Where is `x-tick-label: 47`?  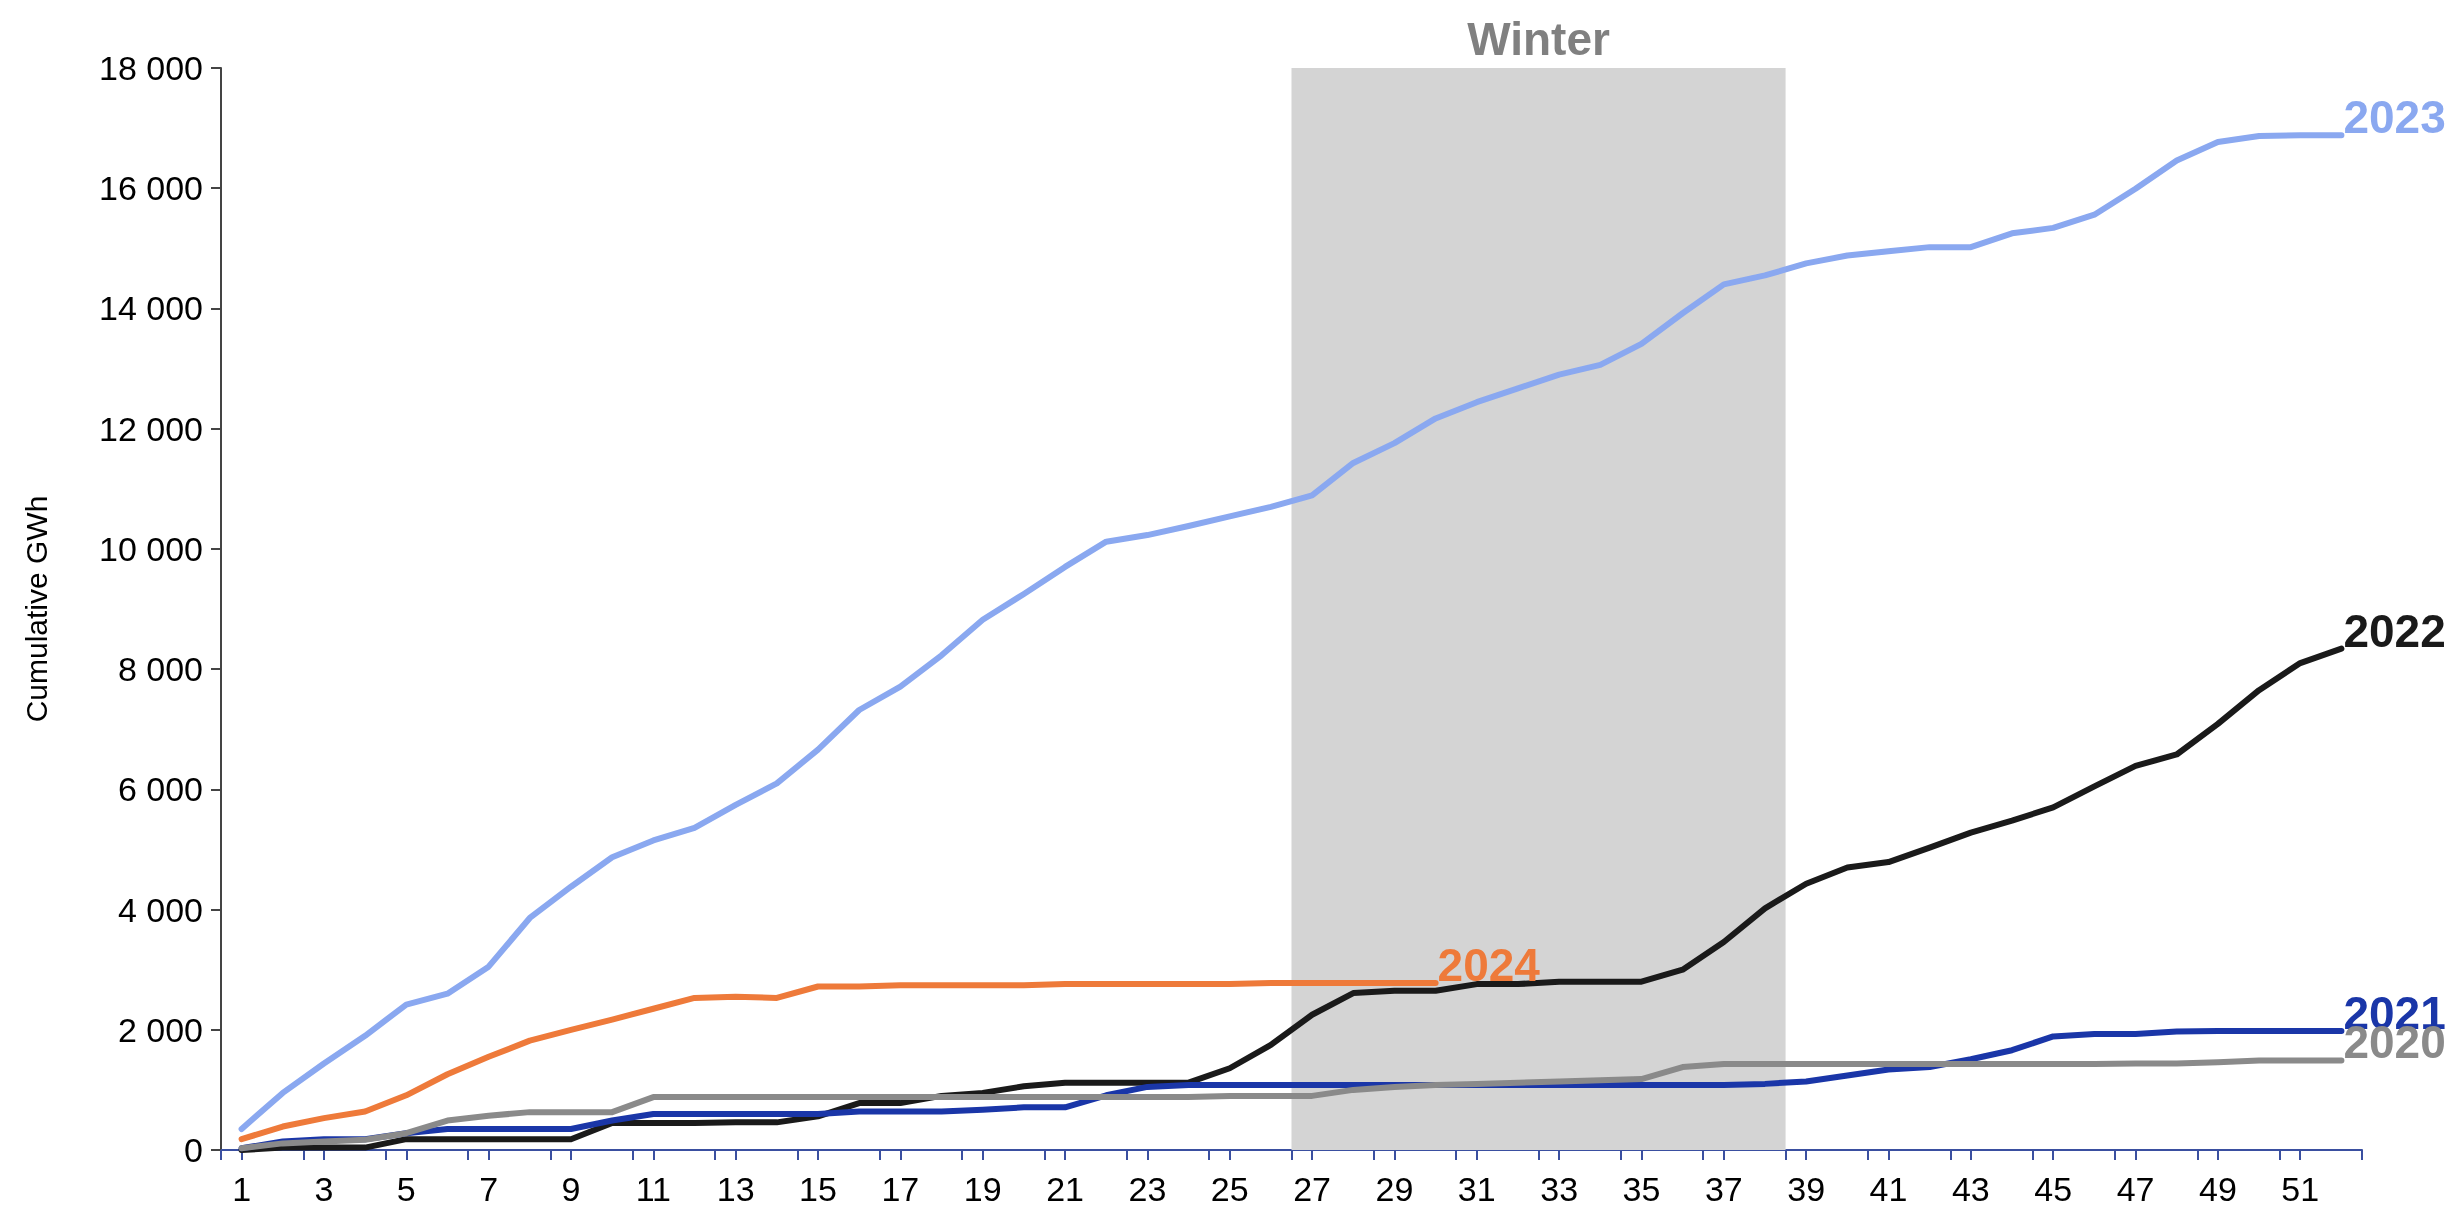
x-tick-label: 47 is located at coordinates (2135, 1189).